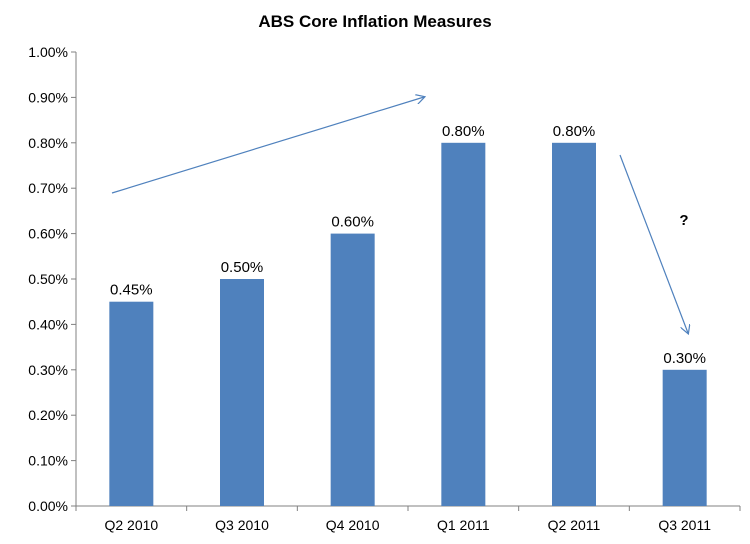 The height and width of the screenshot is (544, 750). Describe the element at coordinates (48, 370) in the screenshot. I see `y-tick-label: 0.30%` at that location.